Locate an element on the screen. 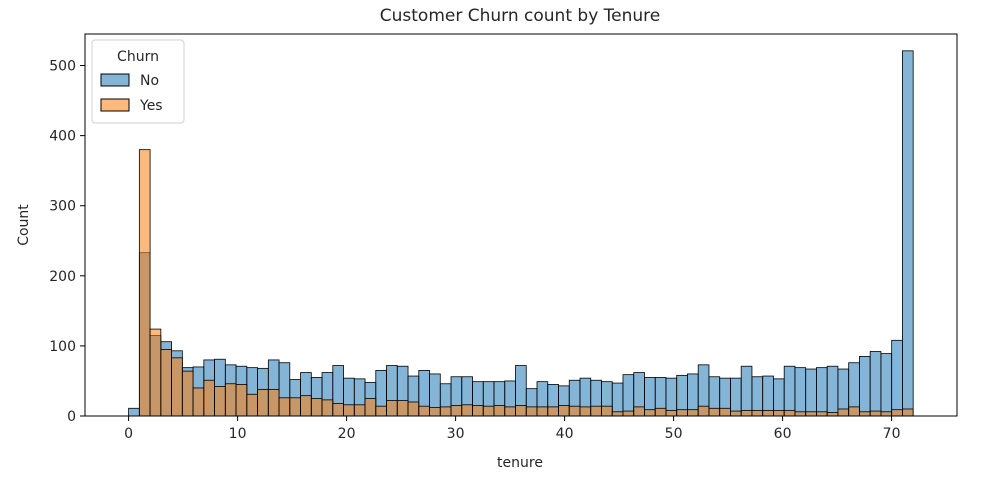 The width and height of the screenshot is (991, 478). y-tick-label: 200 is located at coordinates (62, 277).